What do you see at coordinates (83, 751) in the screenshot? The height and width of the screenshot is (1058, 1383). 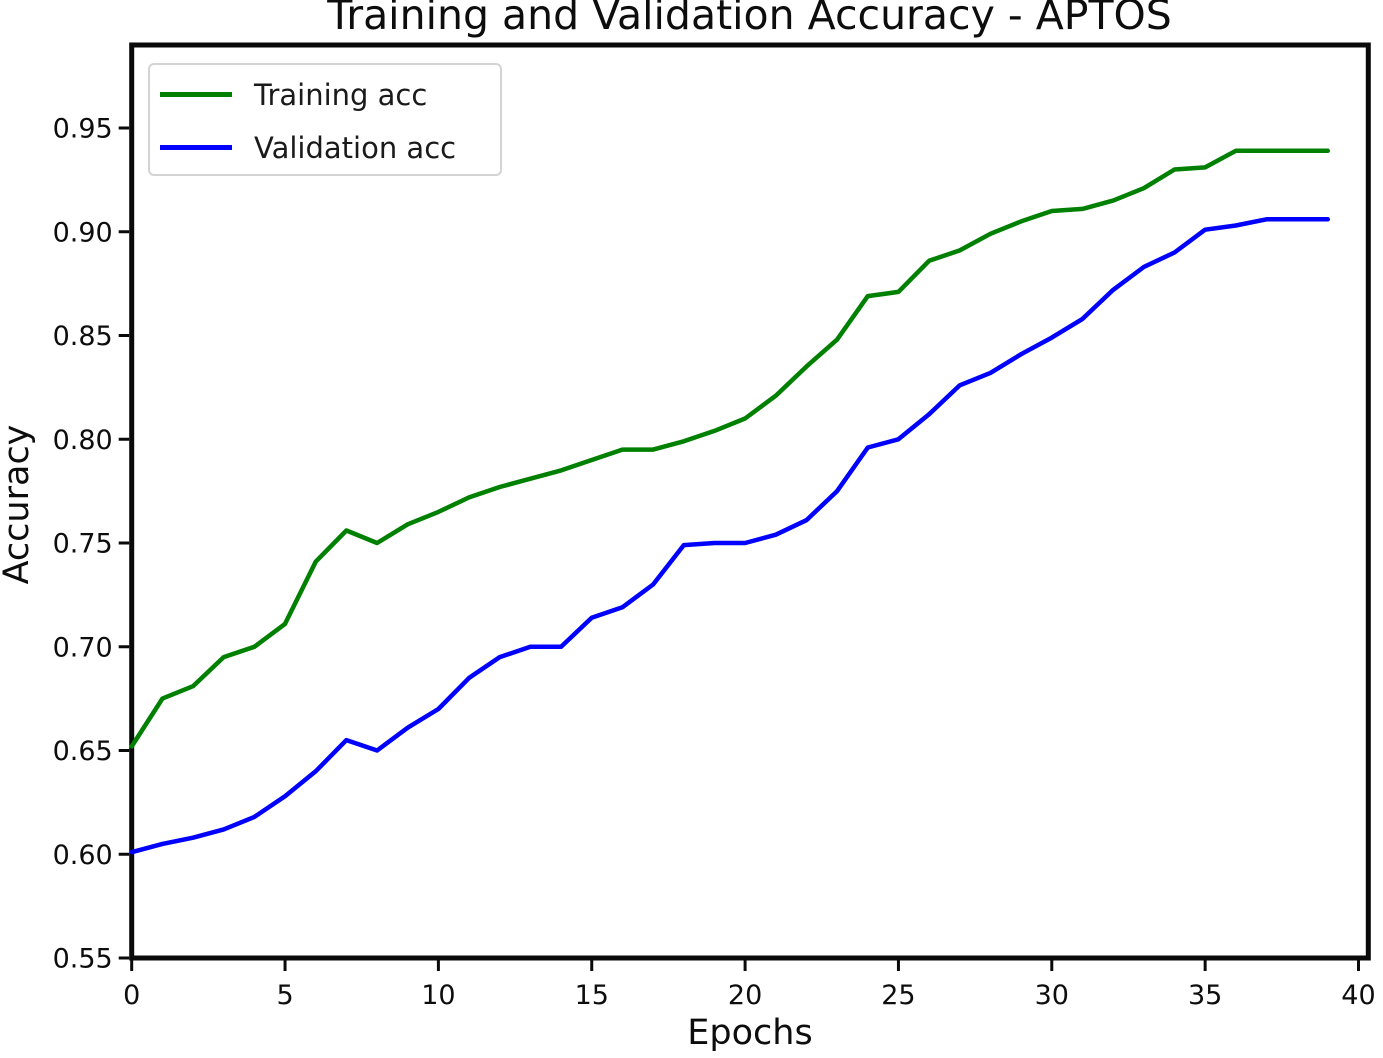 I see `y-tick-label: 0.65` at bounding box center [83, 751].